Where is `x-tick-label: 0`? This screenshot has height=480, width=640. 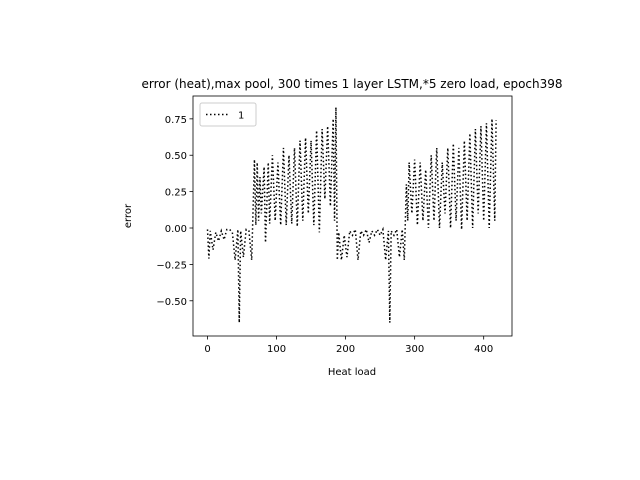
x-tick-label: 0 is located at coordinates (207, 349).